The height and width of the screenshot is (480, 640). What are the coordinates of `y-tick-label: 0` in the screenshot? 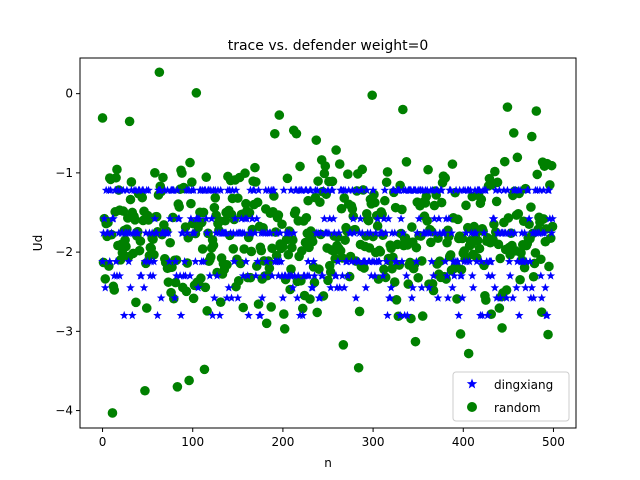 It's located at (69, 94).